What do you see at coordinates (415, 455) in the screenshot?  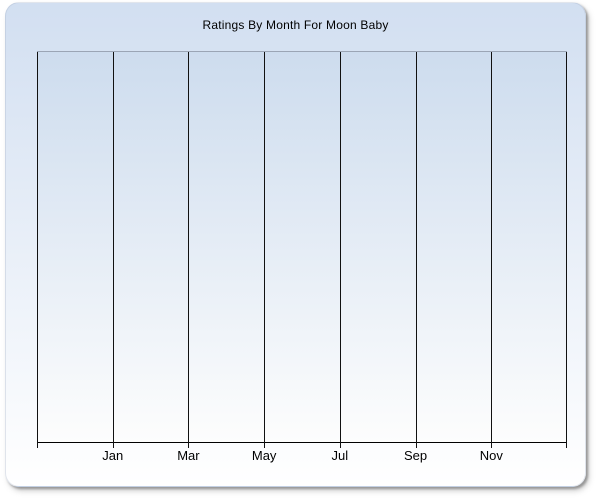 I see `x-axis-label: Sep` at bounding box center [415, 455].